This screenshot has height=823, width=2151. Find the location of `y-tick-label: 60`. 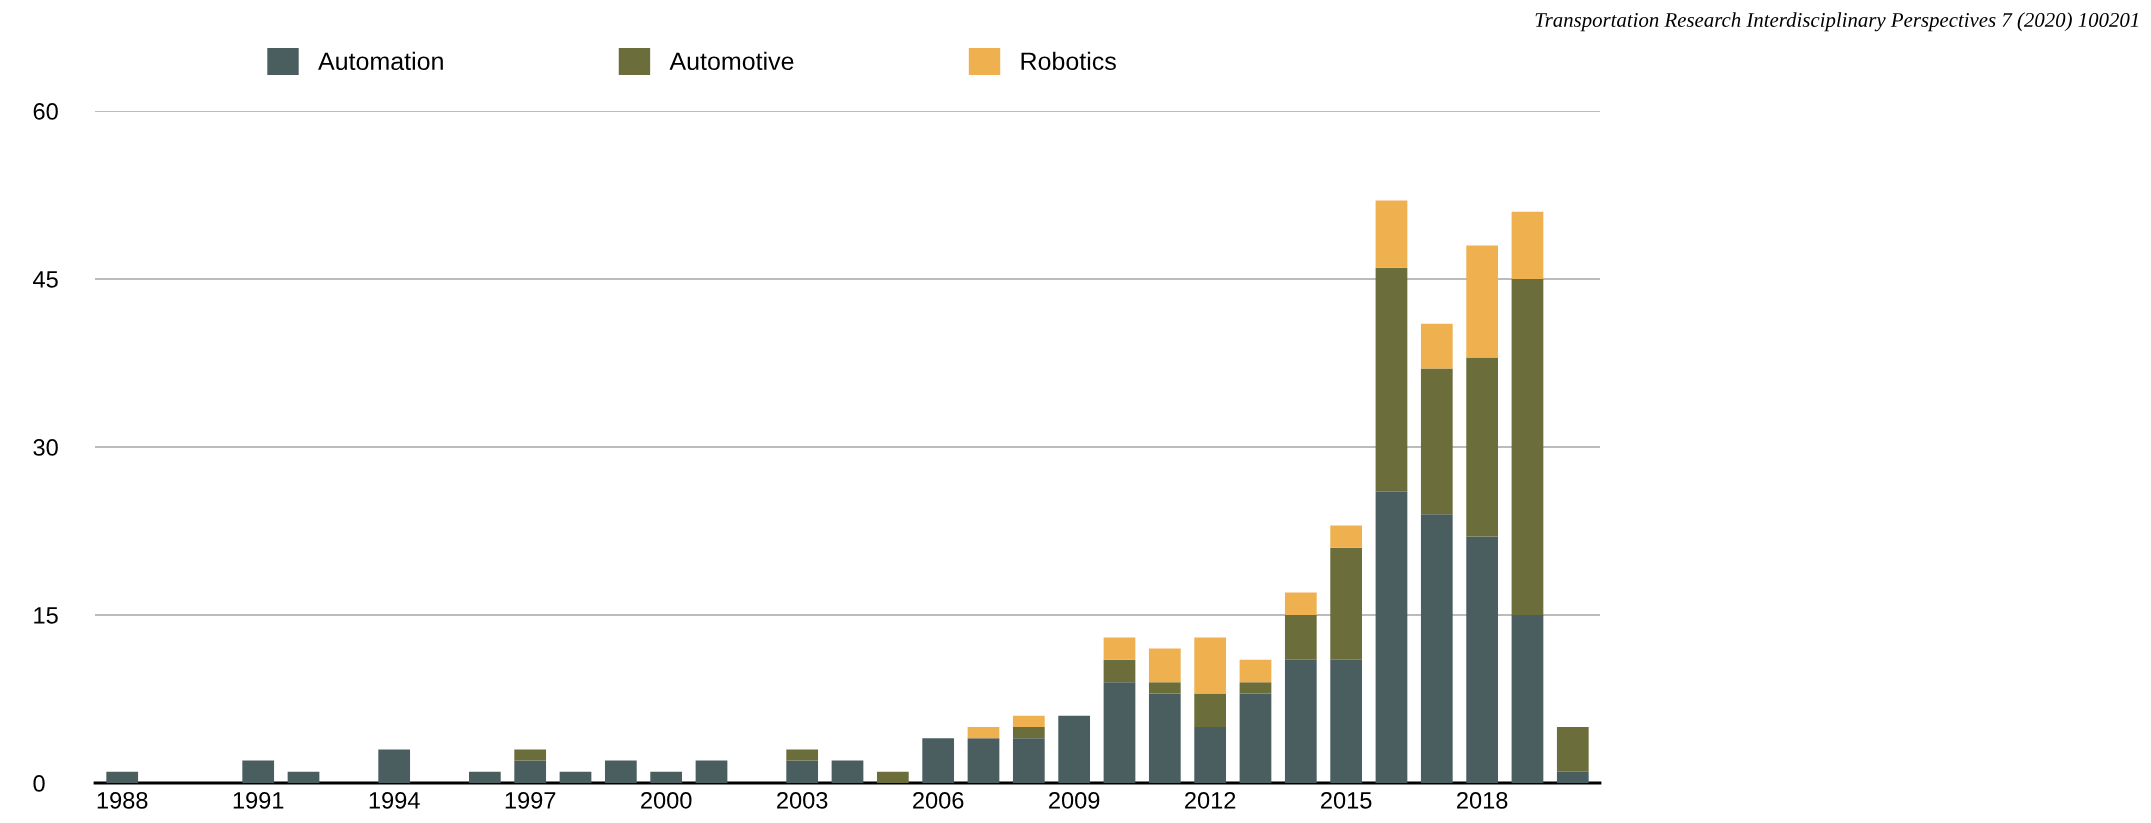

y-tick-label: 60 is located at coordinates (45, 111).